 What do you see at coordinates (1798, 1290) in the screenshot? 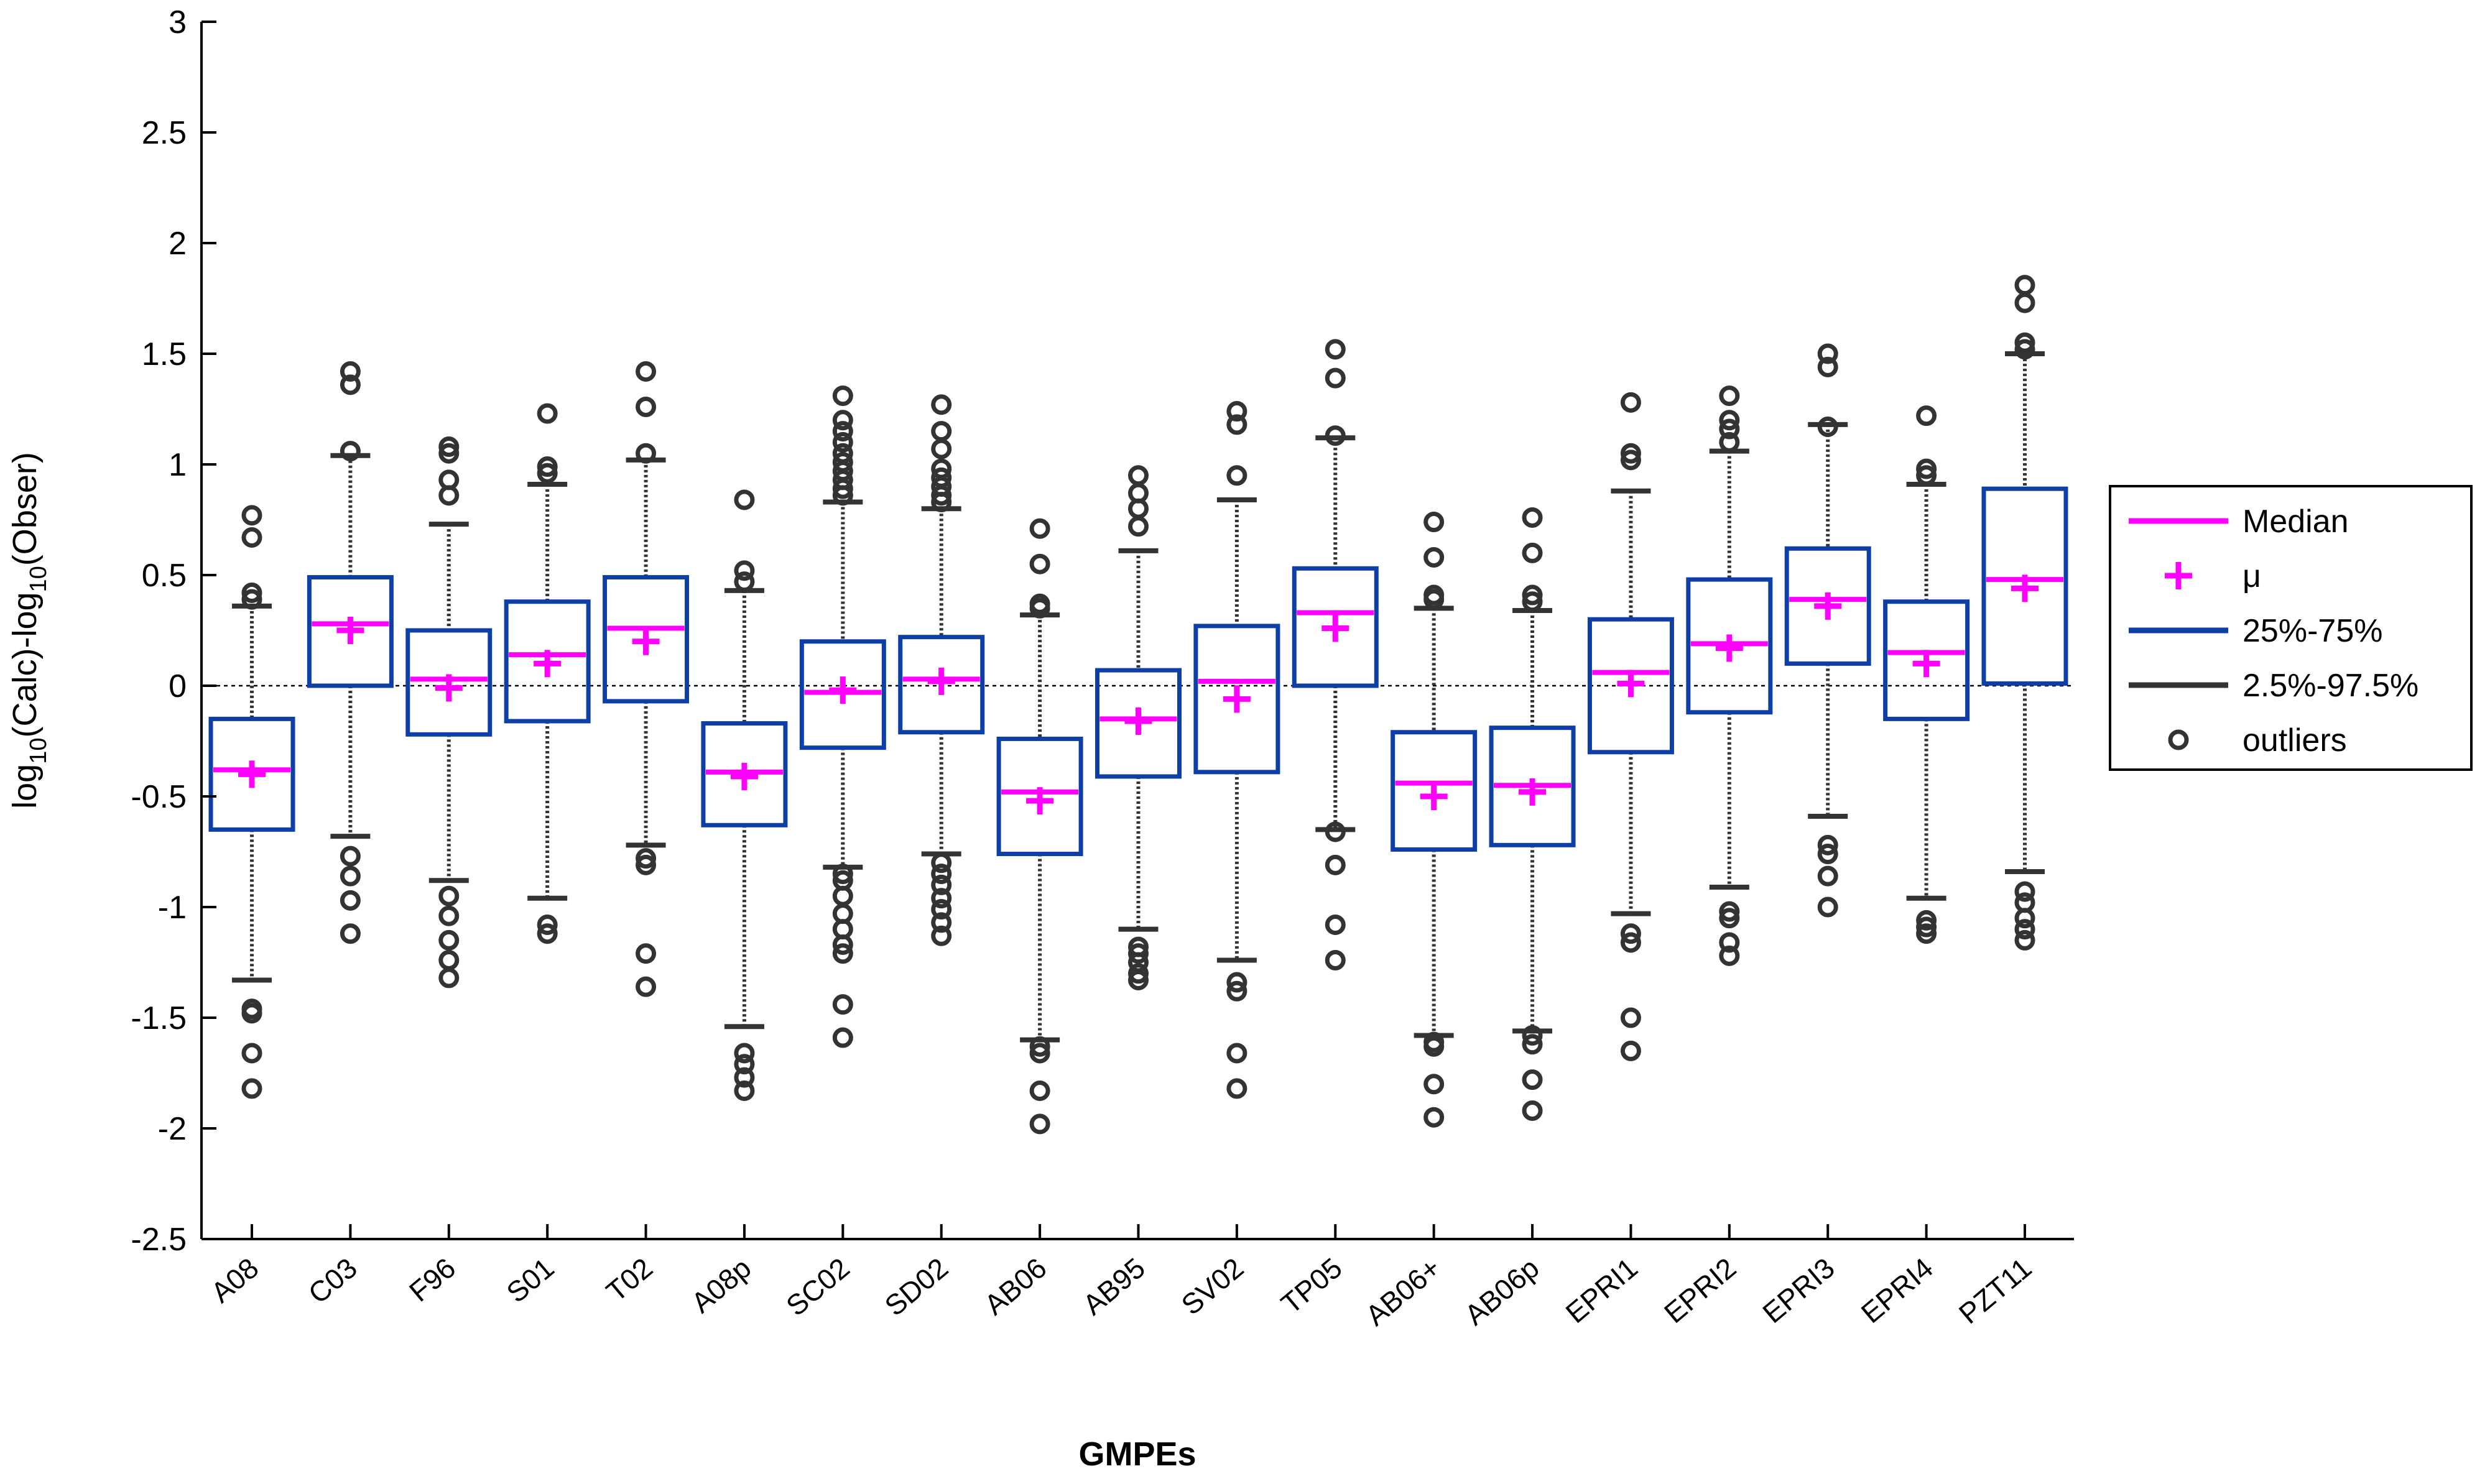
I see `x-tick-label: EPRI3` at bounding box center [1798, 1290].